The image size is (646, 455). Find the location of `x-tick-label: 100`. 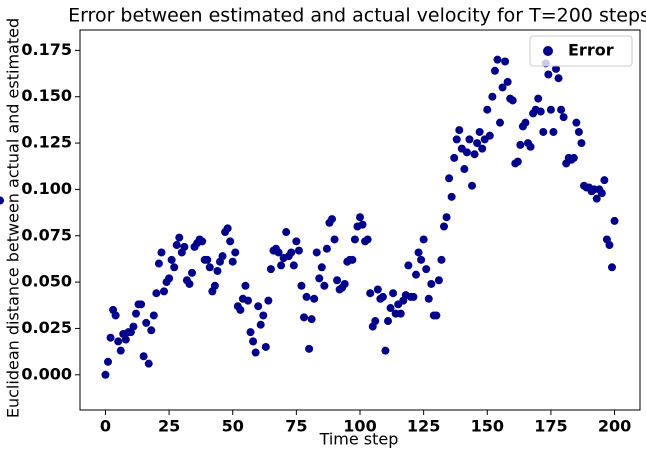

x-tick-label: 100 is located at coordinates (359, 426).